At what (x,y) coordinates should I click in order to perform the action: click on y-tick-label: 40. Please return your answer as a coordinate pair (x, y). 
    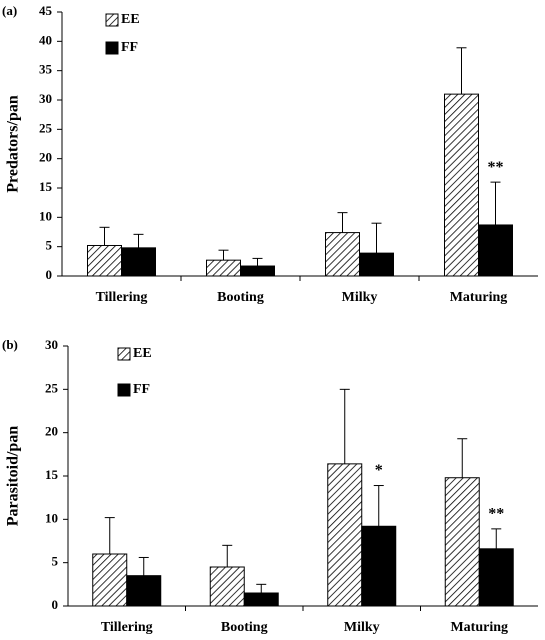
    Looking at the image, I should click on (45, 39).